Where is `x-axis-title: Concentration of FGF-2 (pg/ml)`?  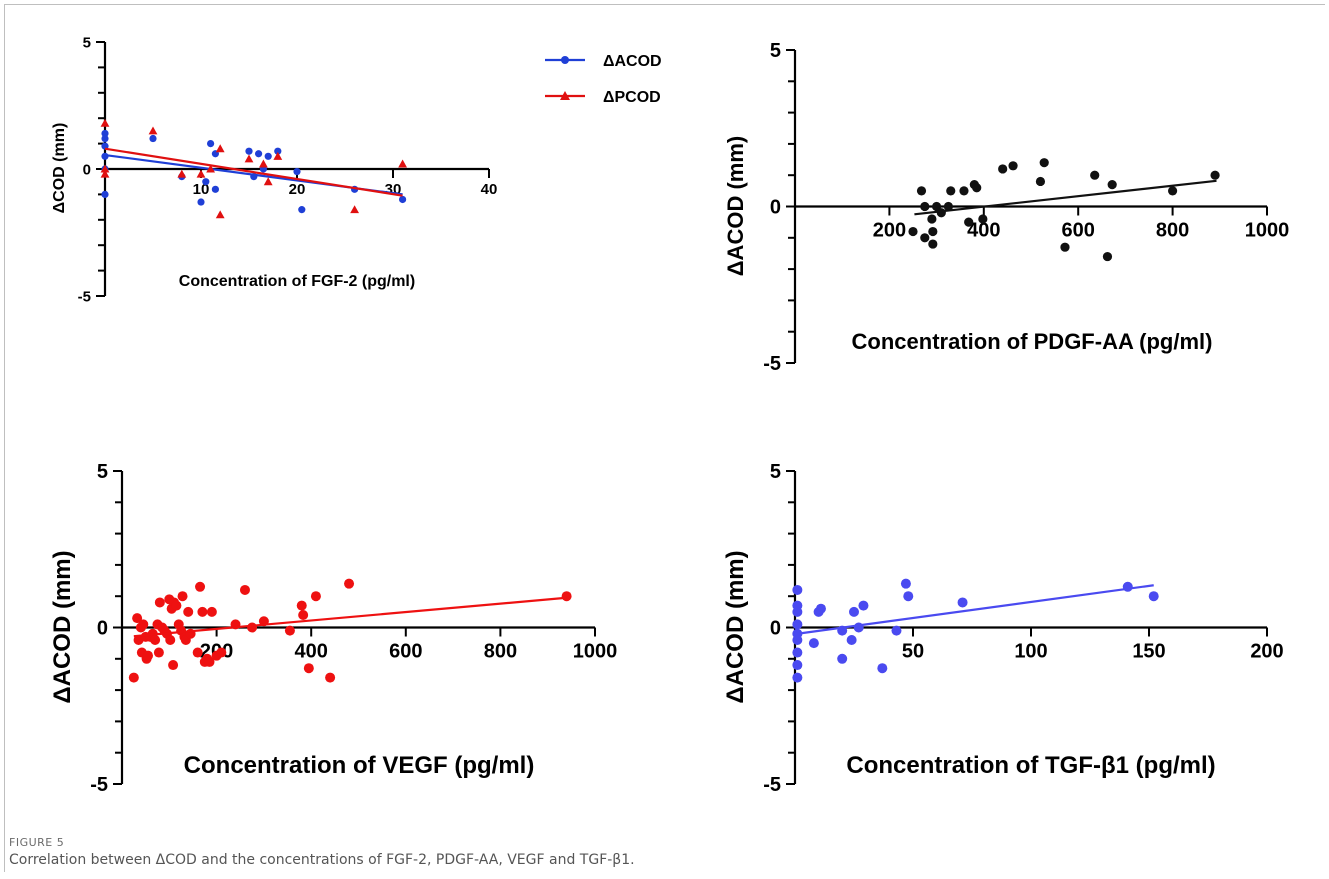
x-axis-title: Concentration of FGF-2 (pg/ml) is located at coordinates (297, 281).